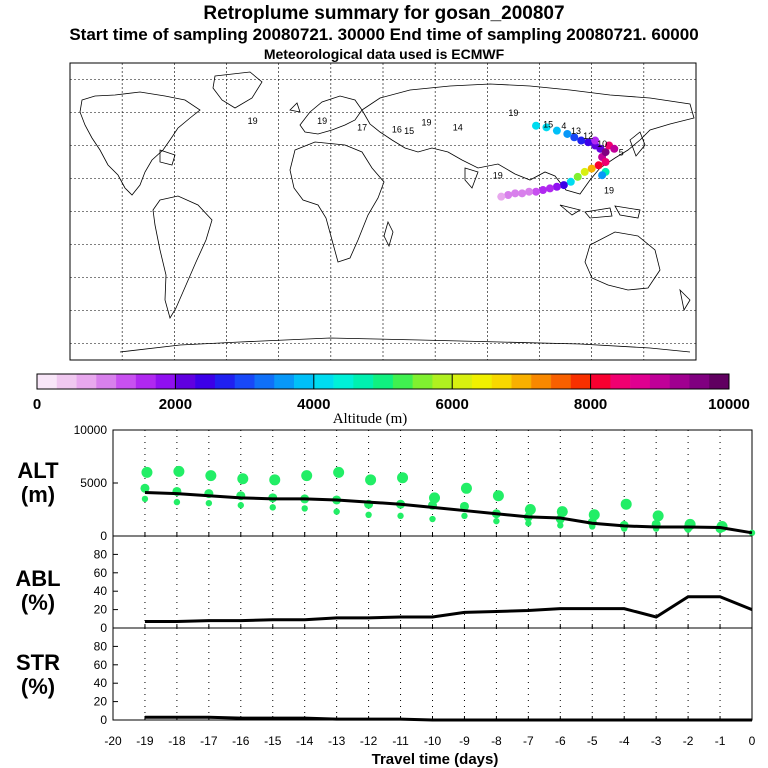  What do you see at coordinates (496, 741) in the screenshot?
I see `x-tick-label: -8` at bounding box center [496, 741].